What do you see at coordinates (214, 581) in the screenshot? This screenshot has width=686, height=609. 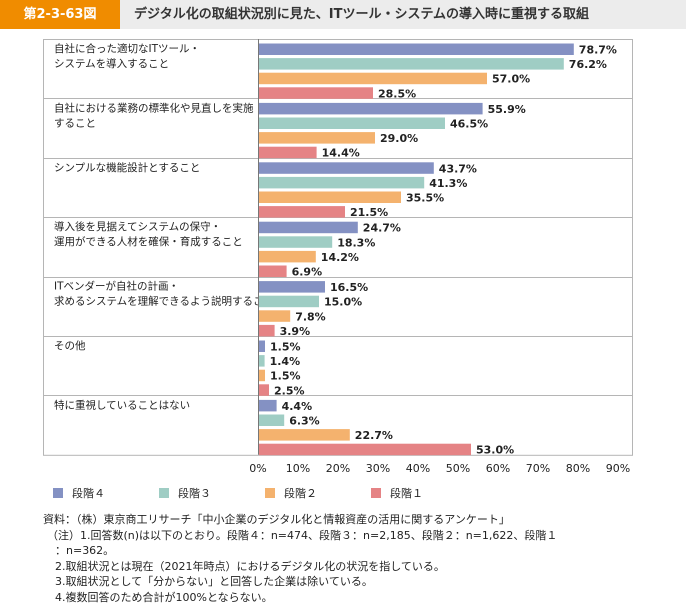 I see `note-3: 3.取組状況として「分からない」と回答した企業は除いている。` at bounding box center [214, 581].